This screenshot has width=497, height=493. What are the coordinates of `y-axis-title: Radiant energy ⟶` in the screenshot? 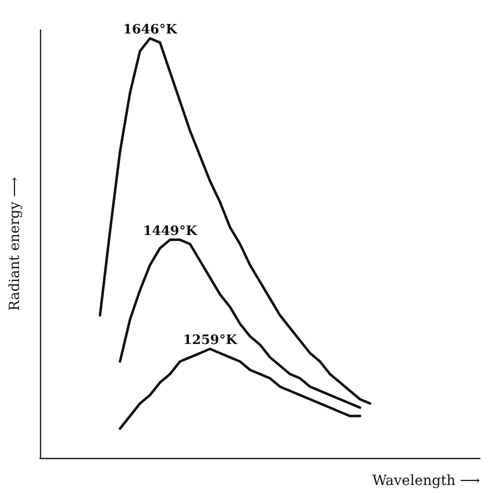 It's located at (15, 244).